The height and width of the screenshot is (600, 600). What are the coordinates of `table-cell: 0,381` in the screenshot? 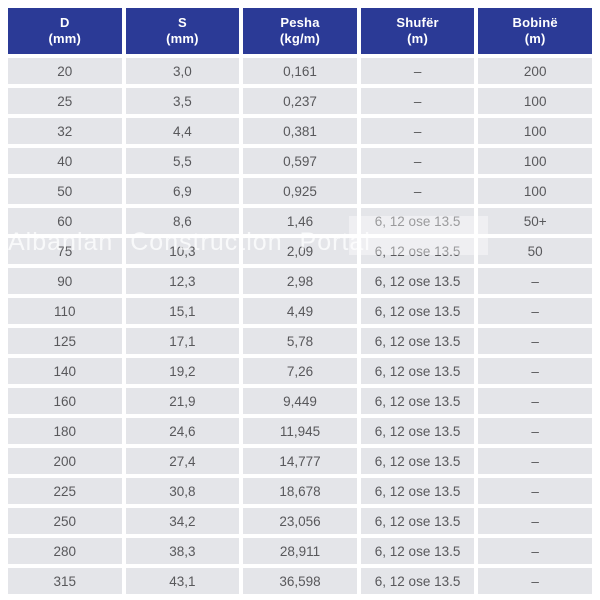 It's located at (300, 131).